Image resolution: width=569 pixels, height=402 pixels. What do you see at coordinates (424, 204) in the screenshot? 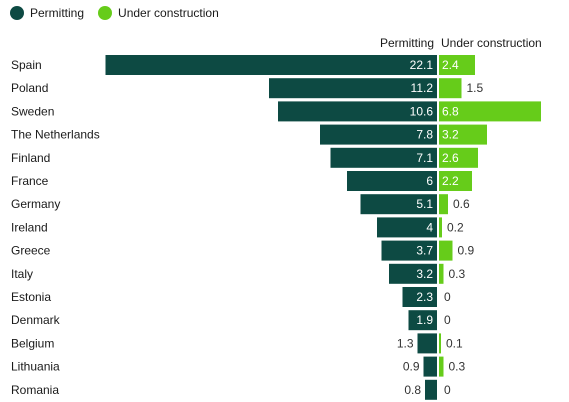
I see `permitting-value-germany: 5.1` at bounding box center [424, 204].